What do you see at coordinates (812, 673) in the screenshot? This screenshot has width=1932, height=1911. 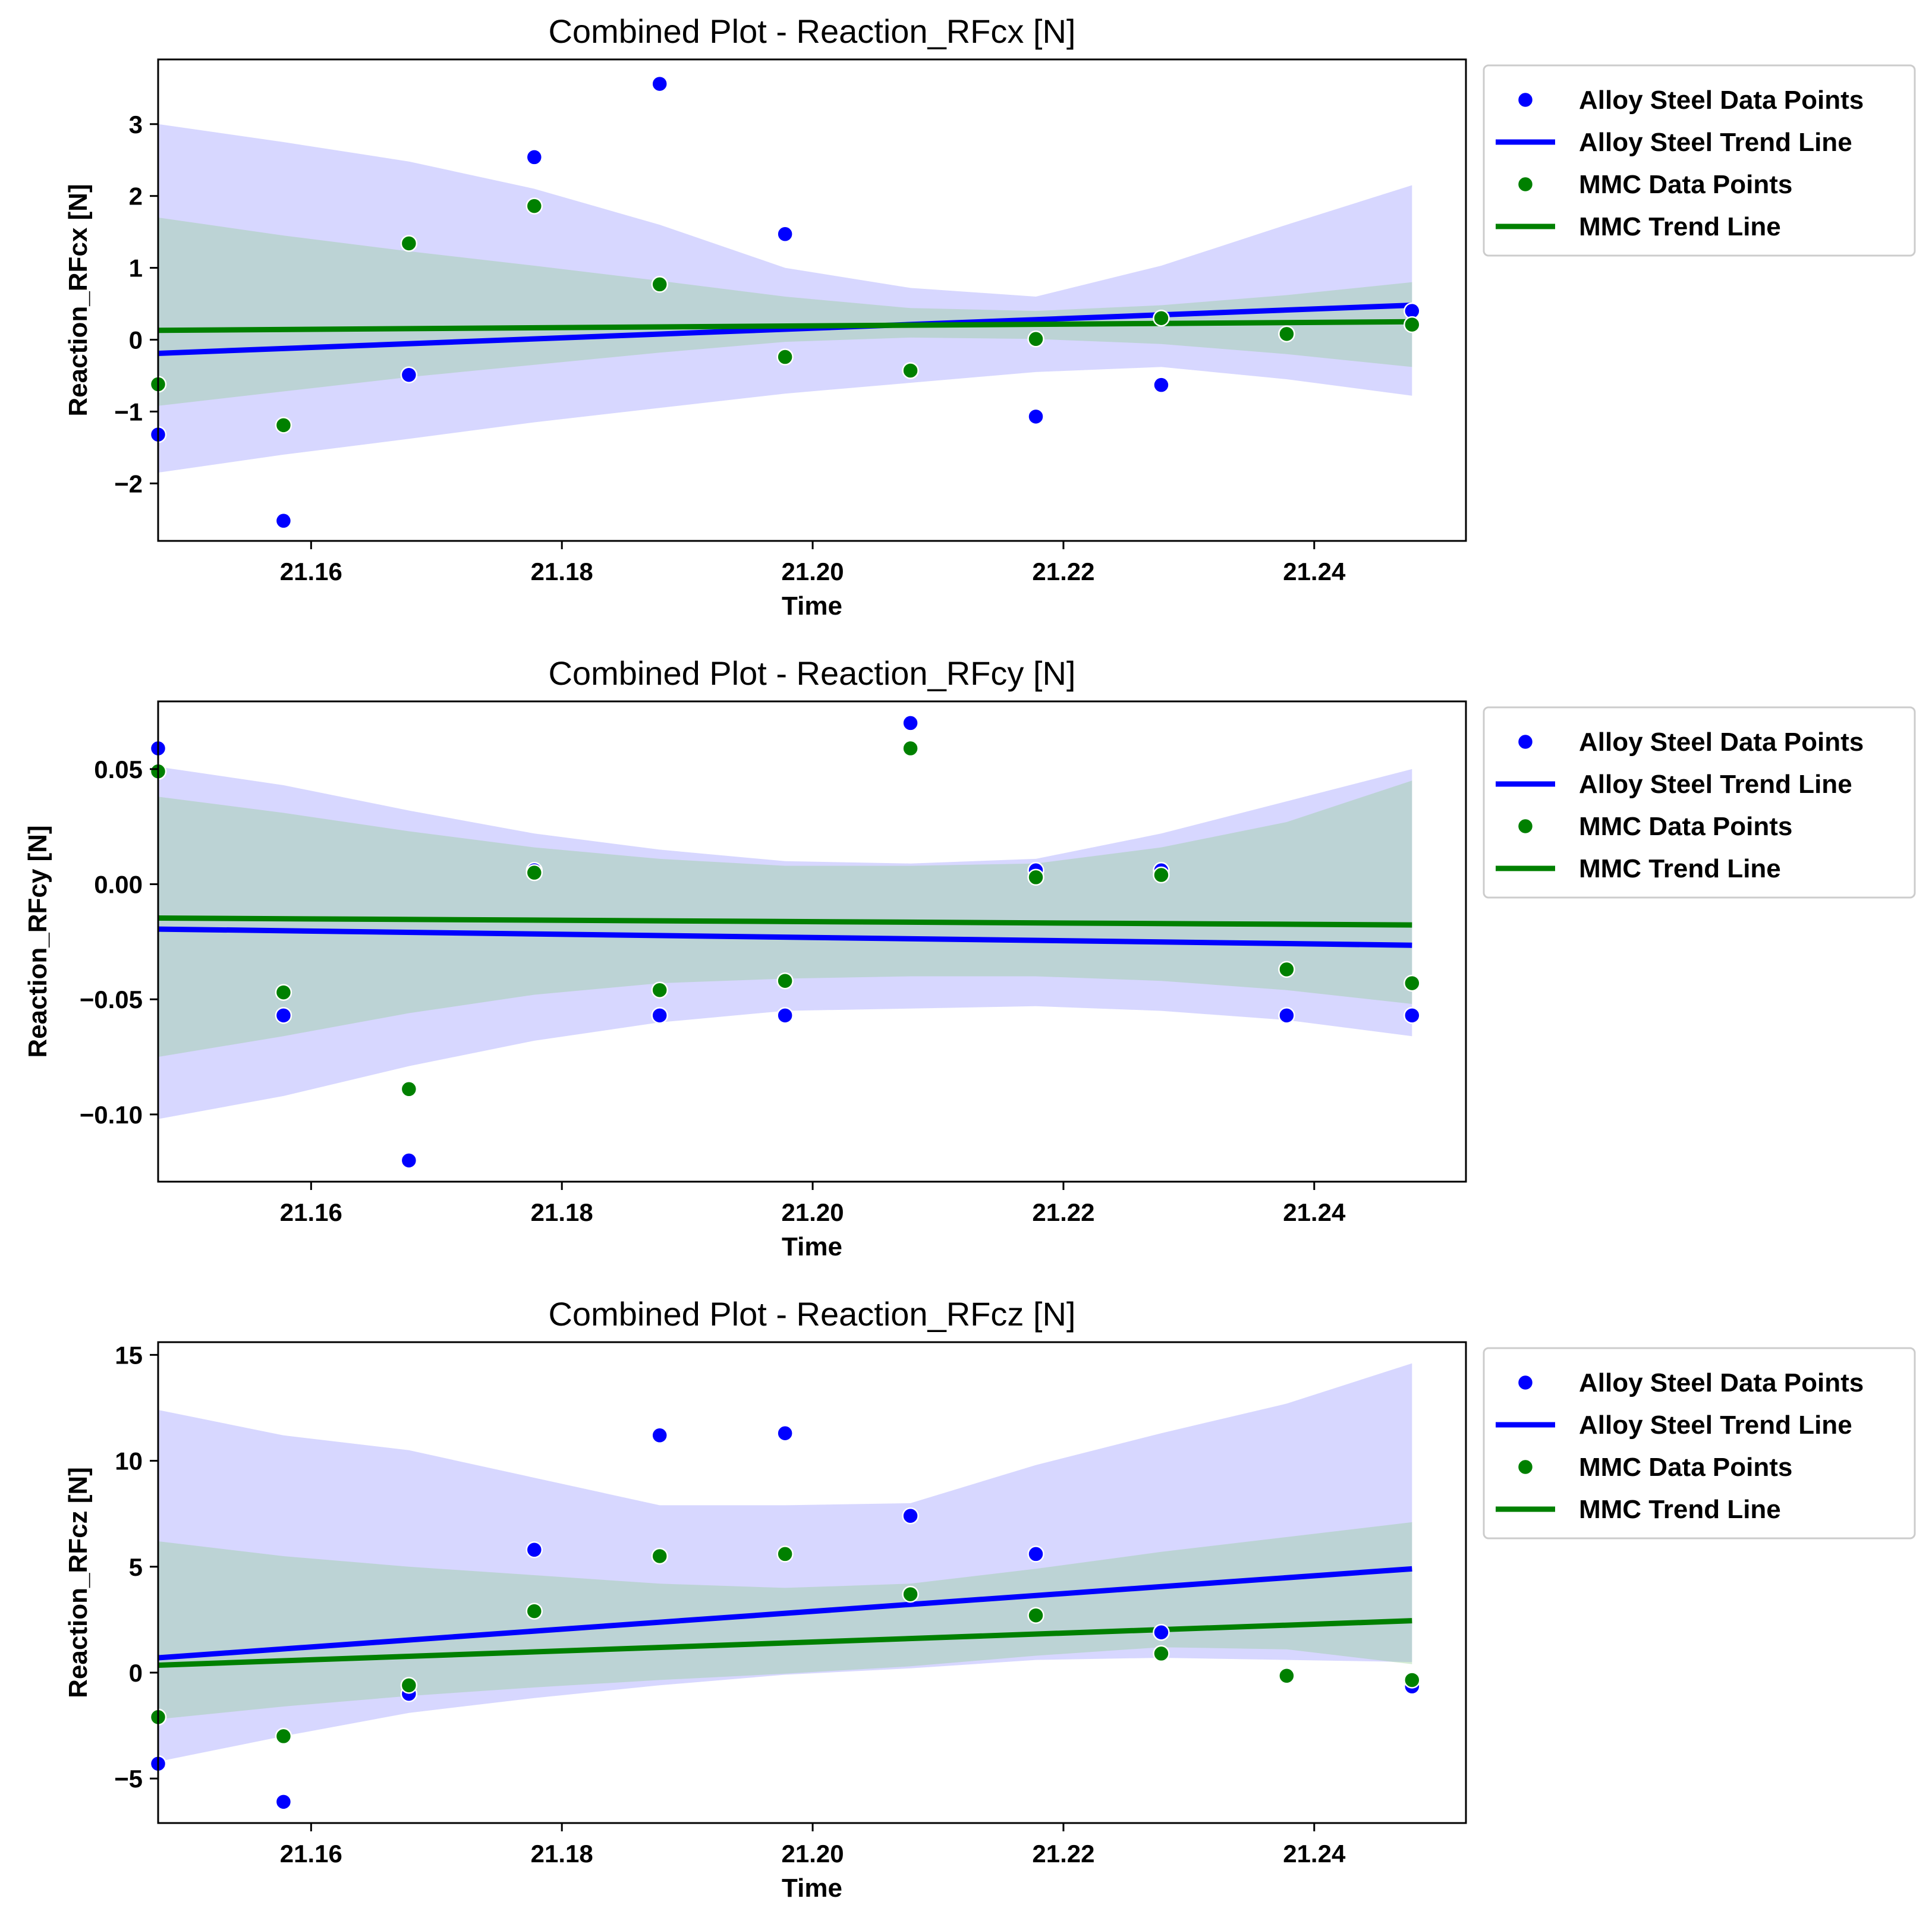 I see `subplot-title-rfcy: Combined Plot - Reaction_RFcy [N]` at bounding box center [812, 673].